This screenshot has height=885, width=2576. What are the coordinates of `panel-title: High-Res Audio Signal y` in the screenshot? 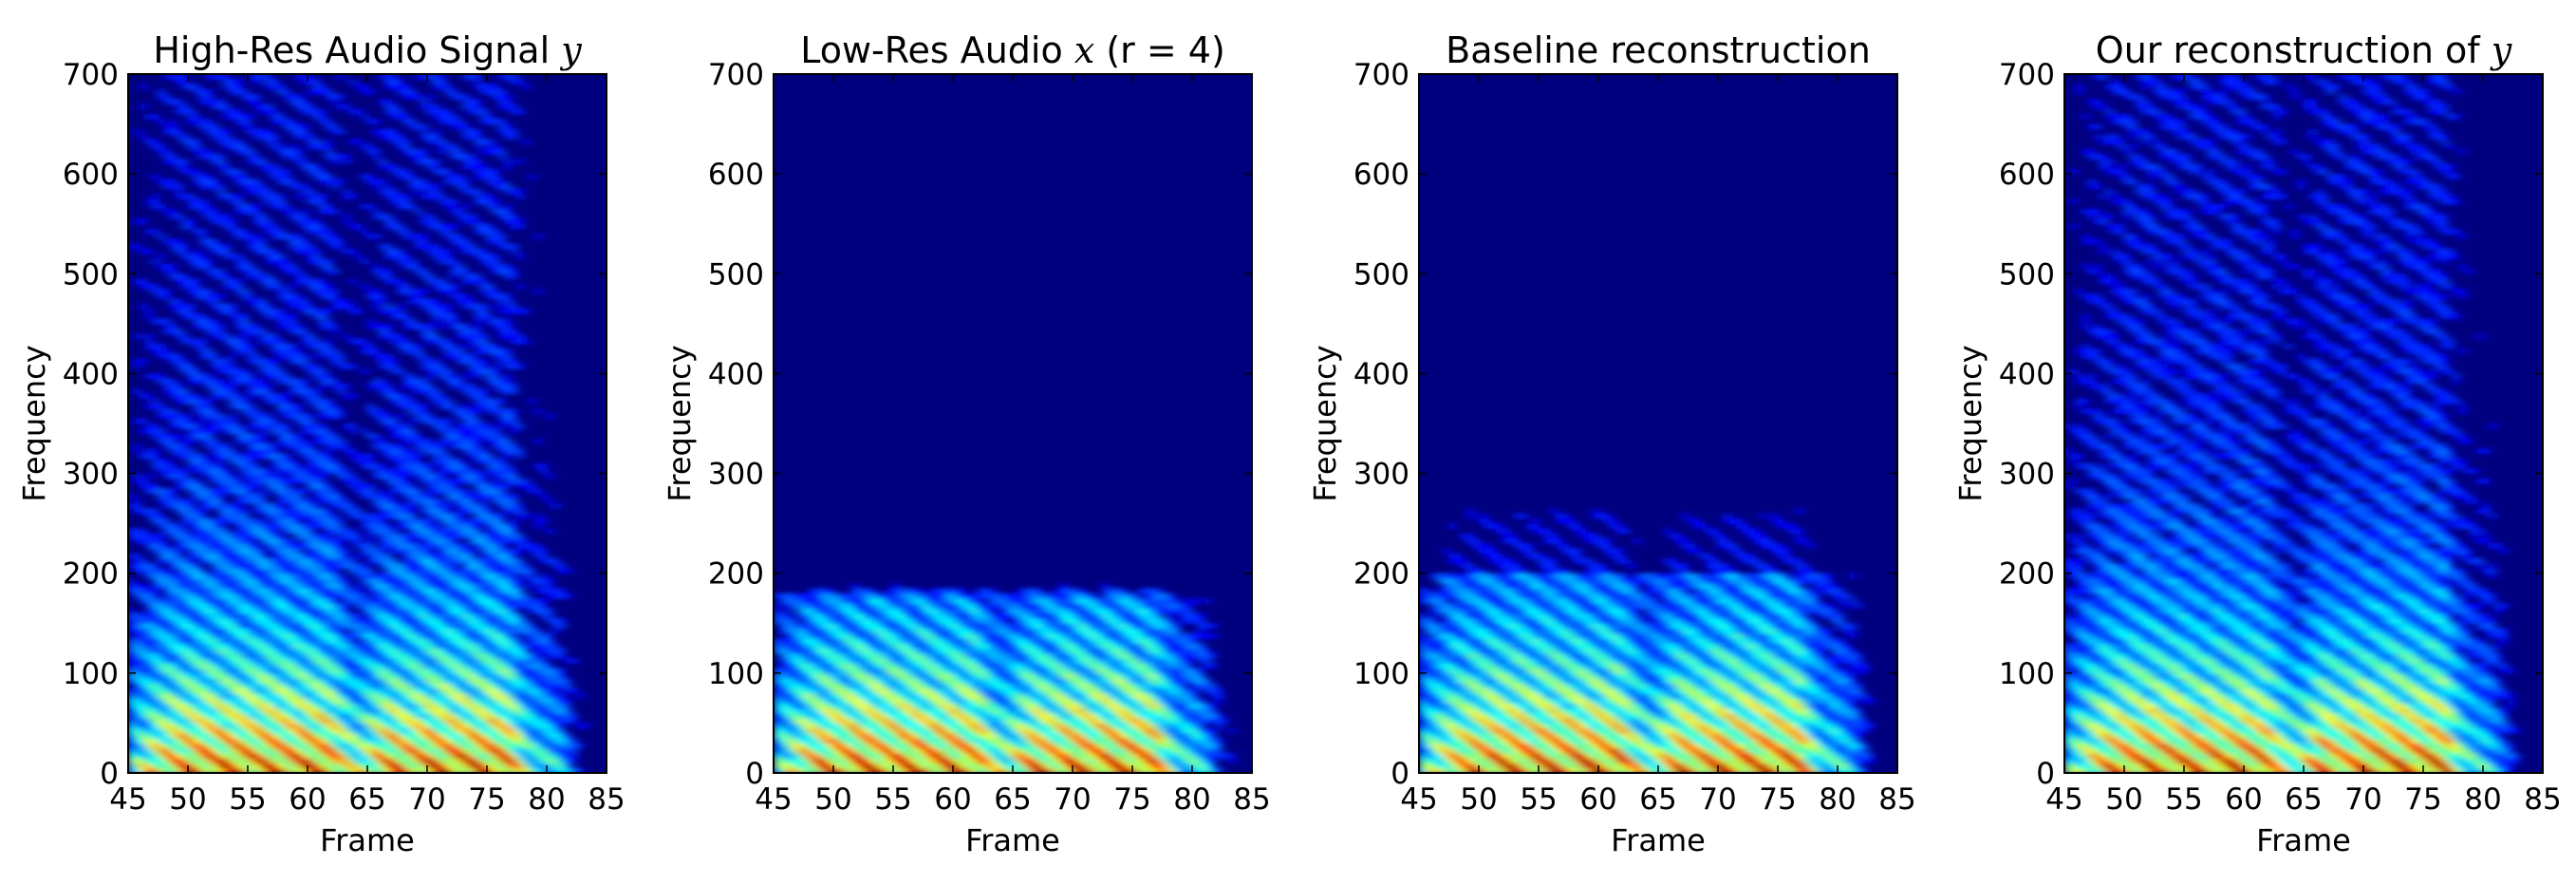 It's located at (367, 50).